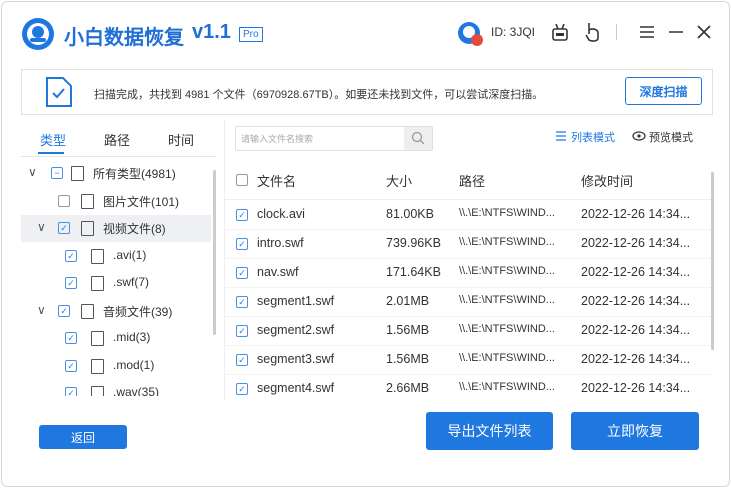  I want to click on header-divider, so click(468, 199).